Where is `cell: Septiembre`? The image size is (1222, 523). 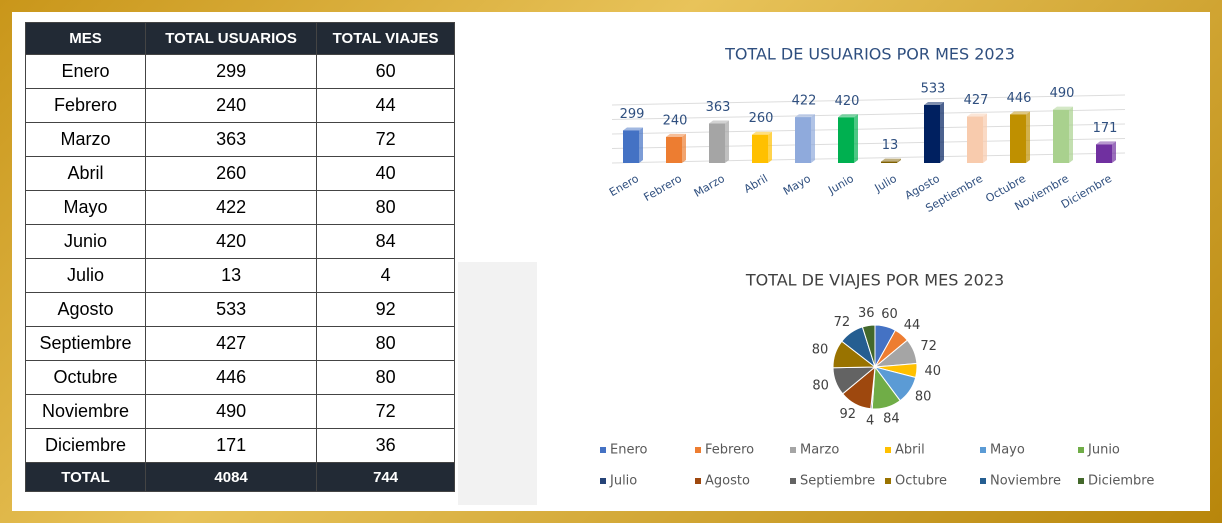 cell: Septiembre is located at coordinates (85, 343).